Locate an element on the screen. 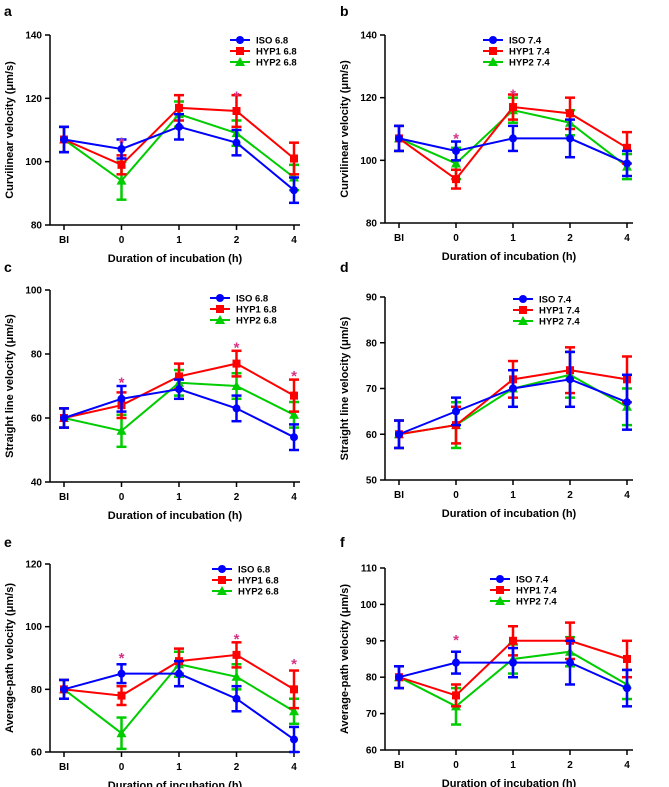 The height and width of the screenshot is (787, 669). panel-letter: d is located at coordinates (344, 267).